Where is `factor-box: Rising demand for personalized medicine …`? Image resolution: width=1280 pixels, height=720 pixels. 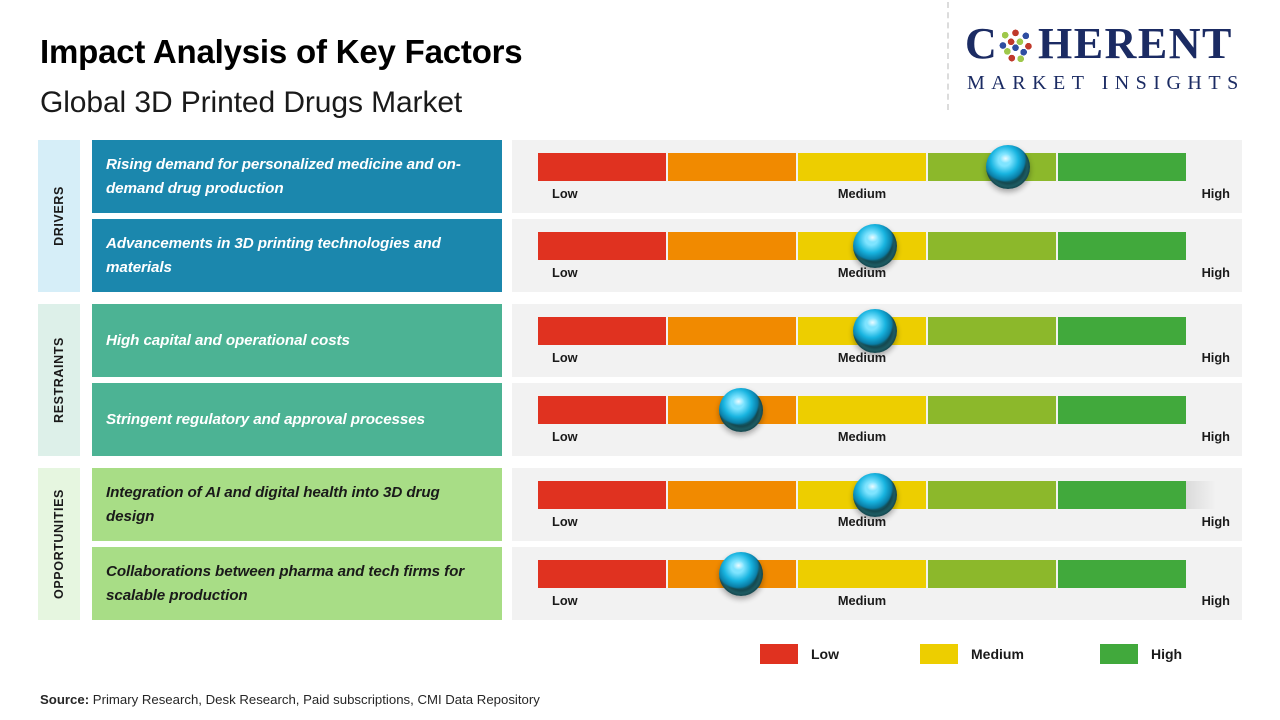
factor-box: Rising demand for personalized medicine … is located at coordinates (297, 176).